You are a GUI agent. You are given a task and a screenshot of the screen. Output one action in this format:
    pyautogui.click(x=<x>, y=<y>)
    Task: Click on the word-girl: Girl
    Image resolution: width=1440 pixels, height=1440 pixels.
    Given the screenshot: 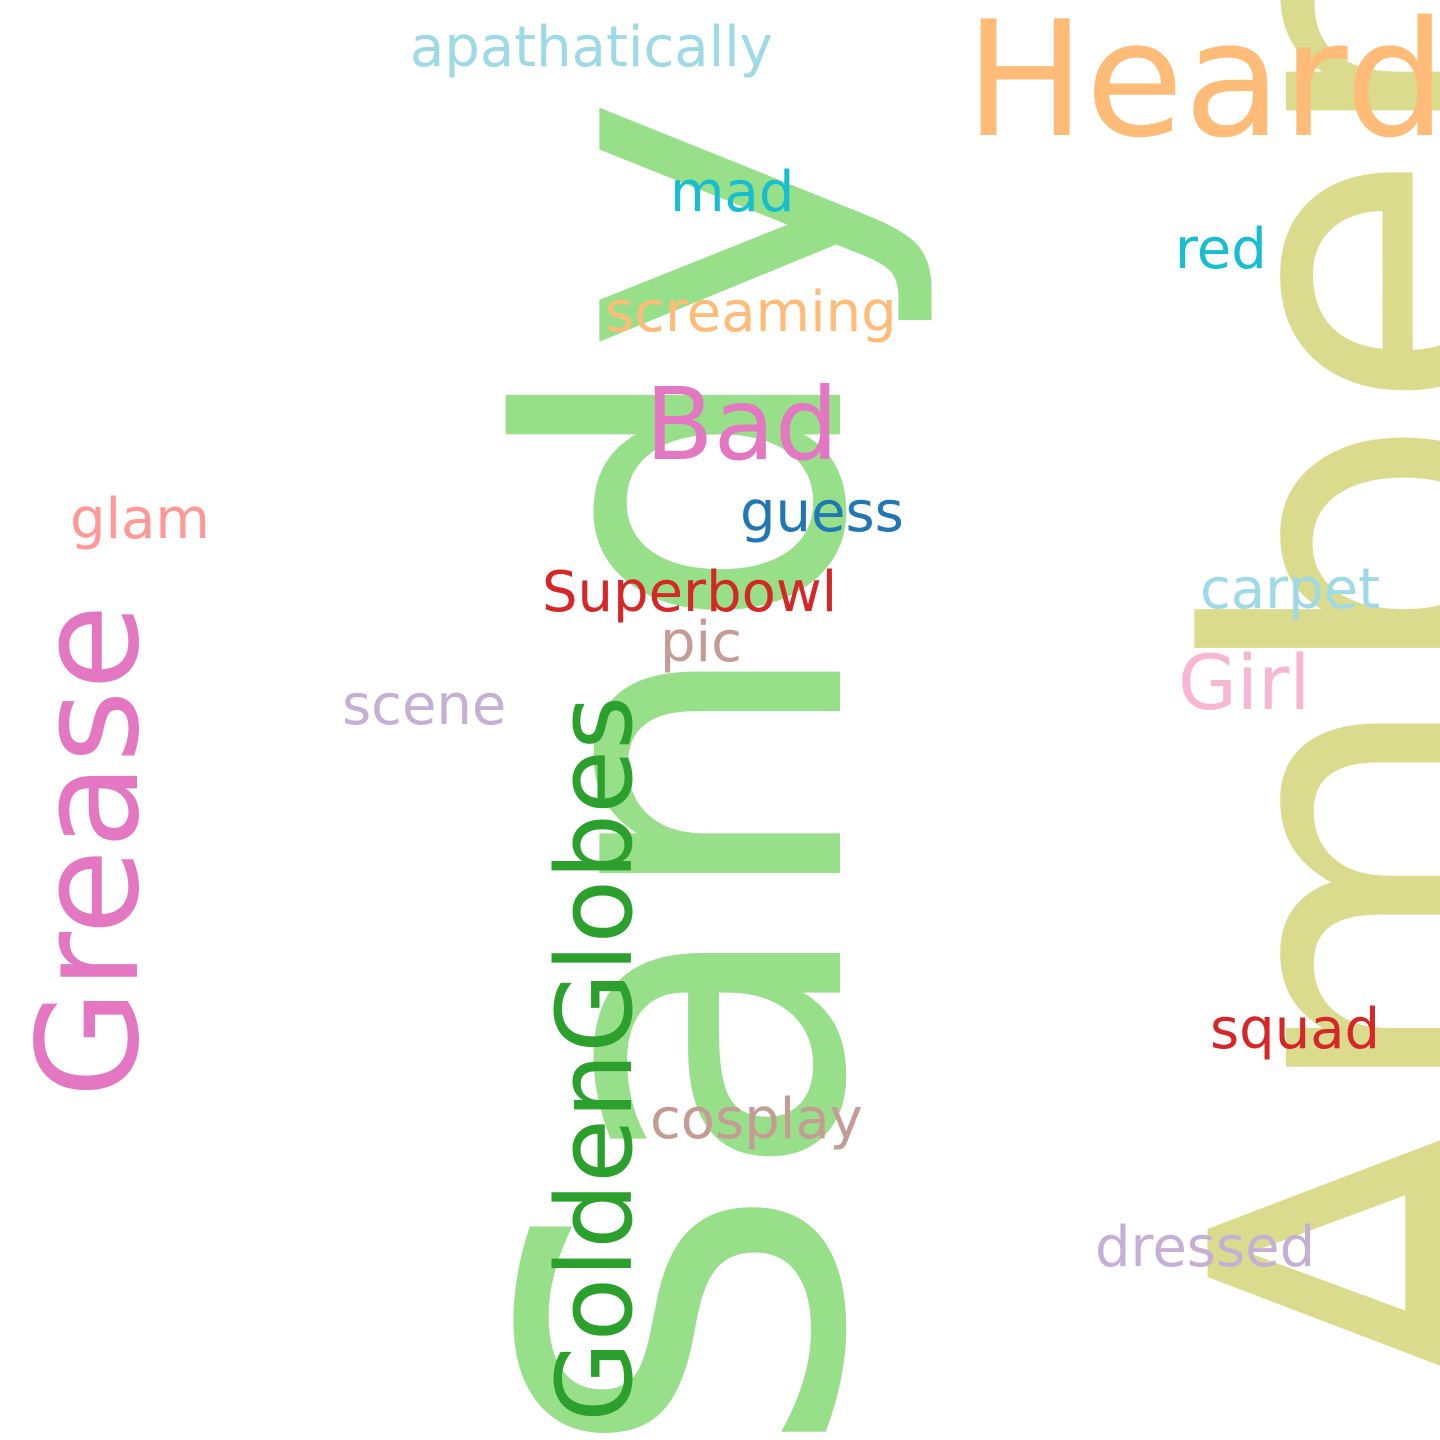 What is the action you would take?
    pyautogui.click(x=1244, y=682)
    